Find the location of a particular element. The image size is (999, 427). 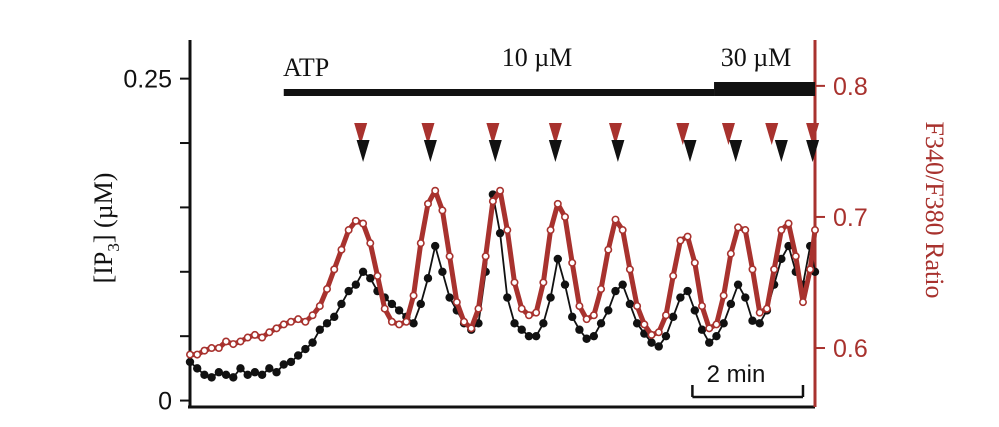

stimulus-label: ATP is located at coordinates (306, 67).